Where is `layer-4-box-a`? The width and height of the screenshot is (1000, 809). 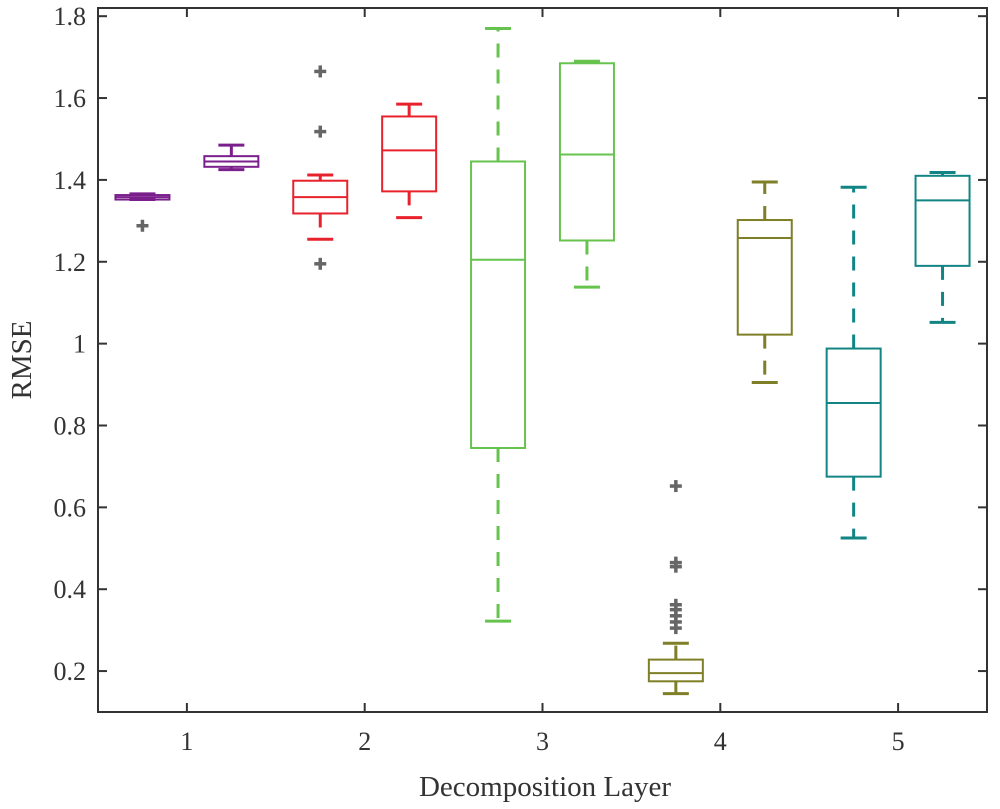
layer-4-box-a is located at coordinates (675, 588).